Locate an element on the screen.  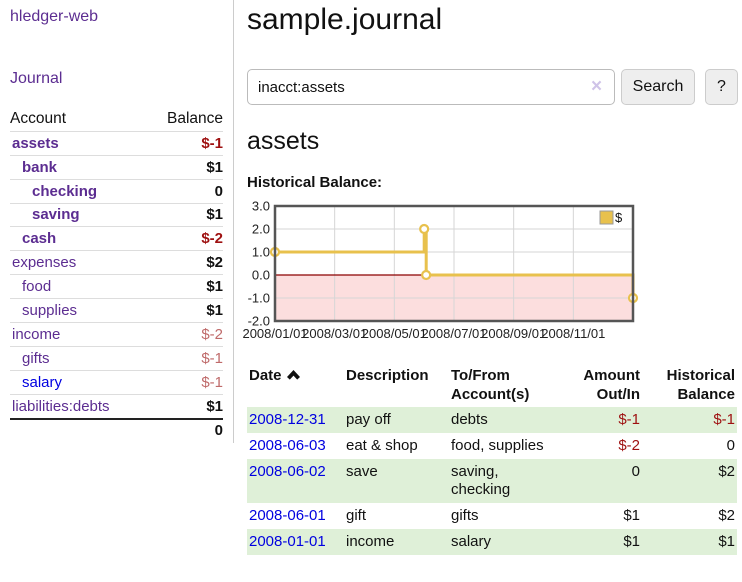
search-bar: × Search ? is located at coordinates (494, 87).